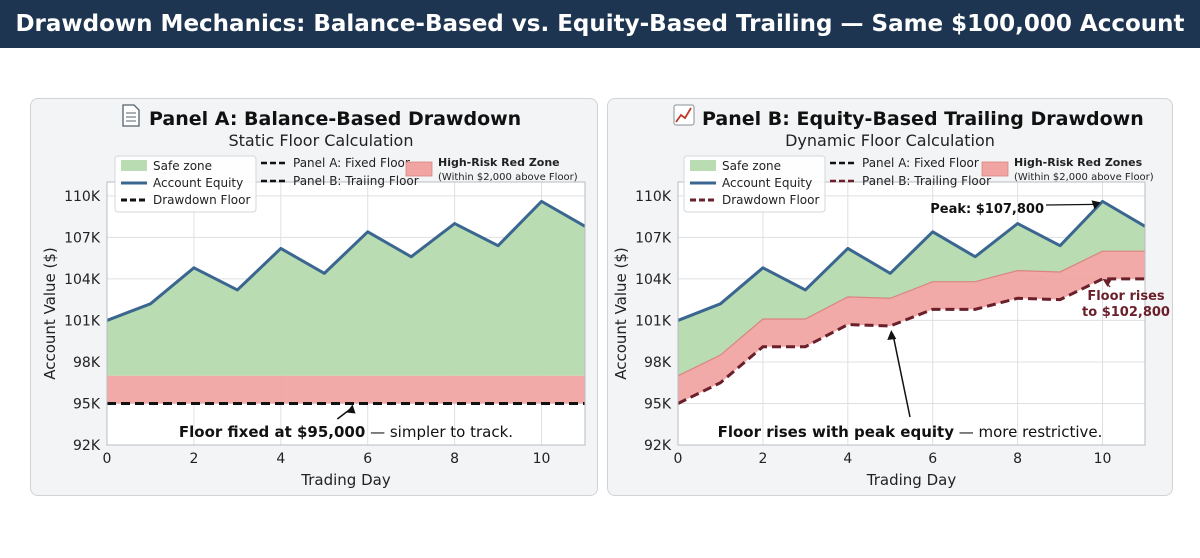 The height and width of the screenshot is (558, 1200). What do you see at coordinates (272, 432) in the screenshot?
I see `annotation-bold: Floor fixed at $95,000` at bounding box center [272, 432].